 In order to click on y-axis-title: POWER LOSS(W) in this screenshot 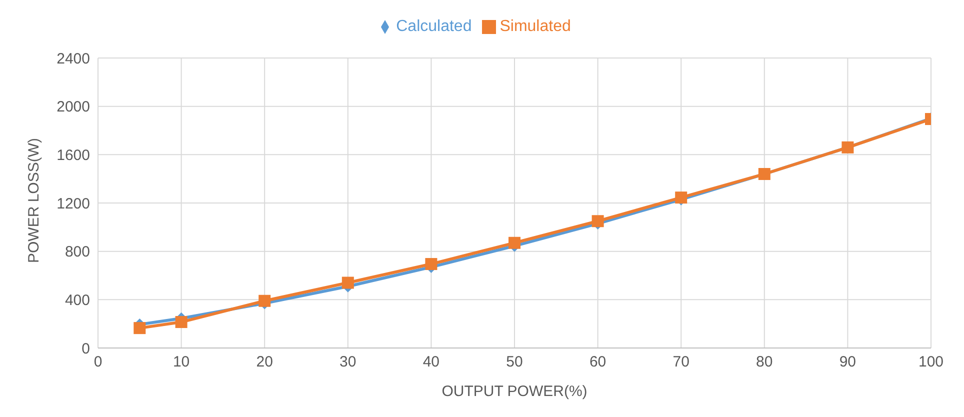, I will do `click(33, 200)`.